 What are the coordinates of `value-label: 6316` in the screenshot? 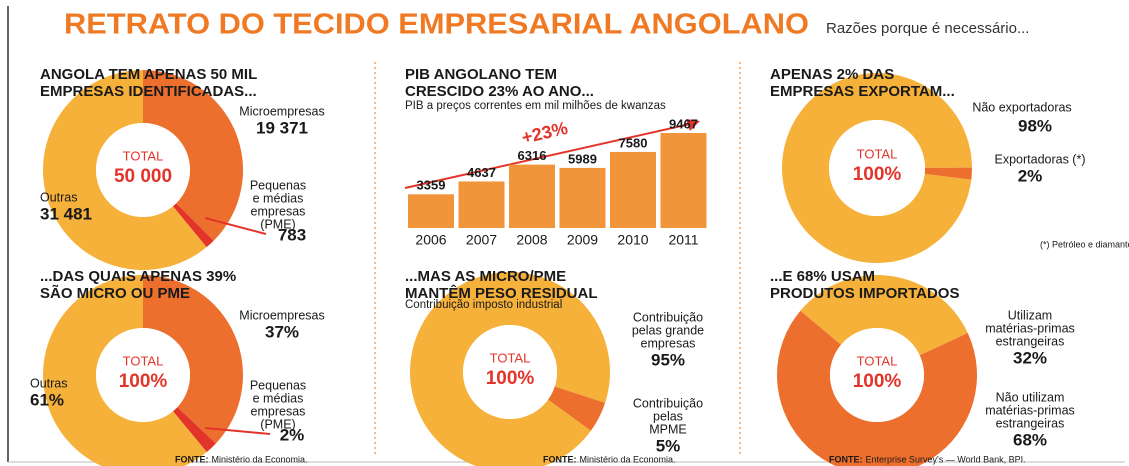 It's located at (532, 155).